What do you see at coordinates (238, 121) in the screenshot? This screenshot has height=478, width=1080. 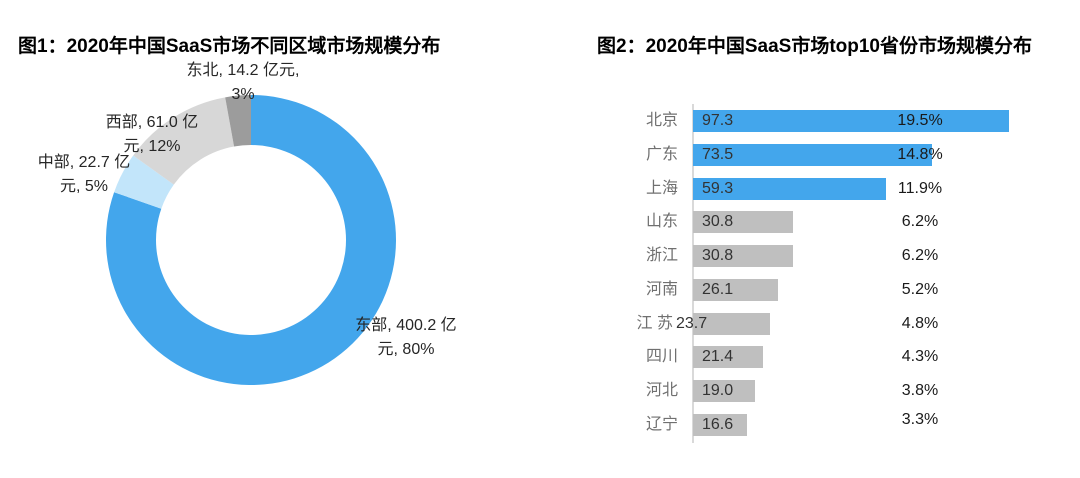 I see `donut-slice-东北` at bounding box center [238, 121].